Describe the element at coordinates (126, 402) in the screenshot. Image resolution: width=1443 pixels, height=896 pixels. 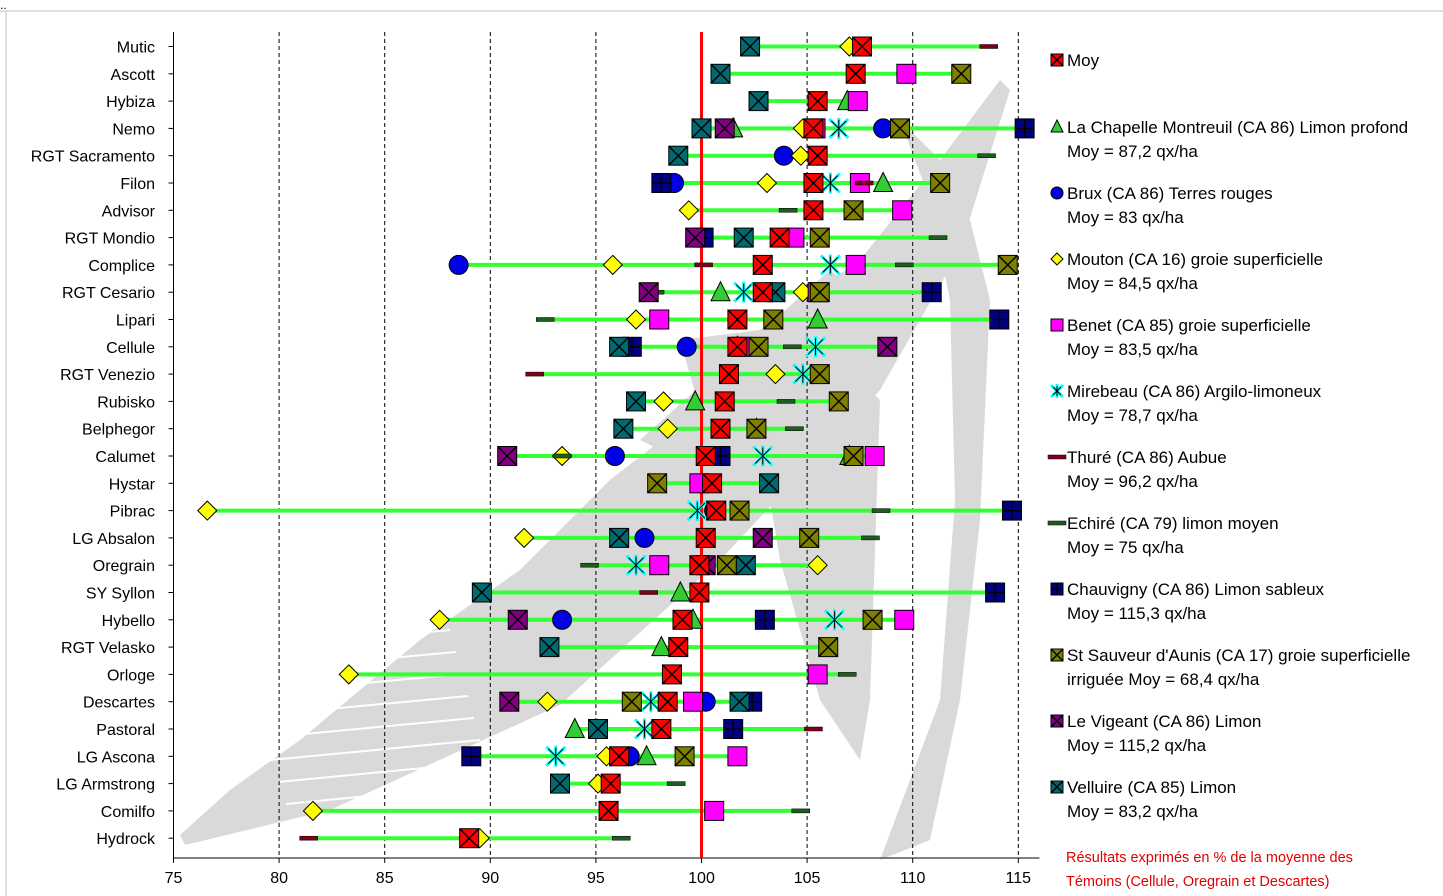
I see `category-label: Rubisko` at that location.